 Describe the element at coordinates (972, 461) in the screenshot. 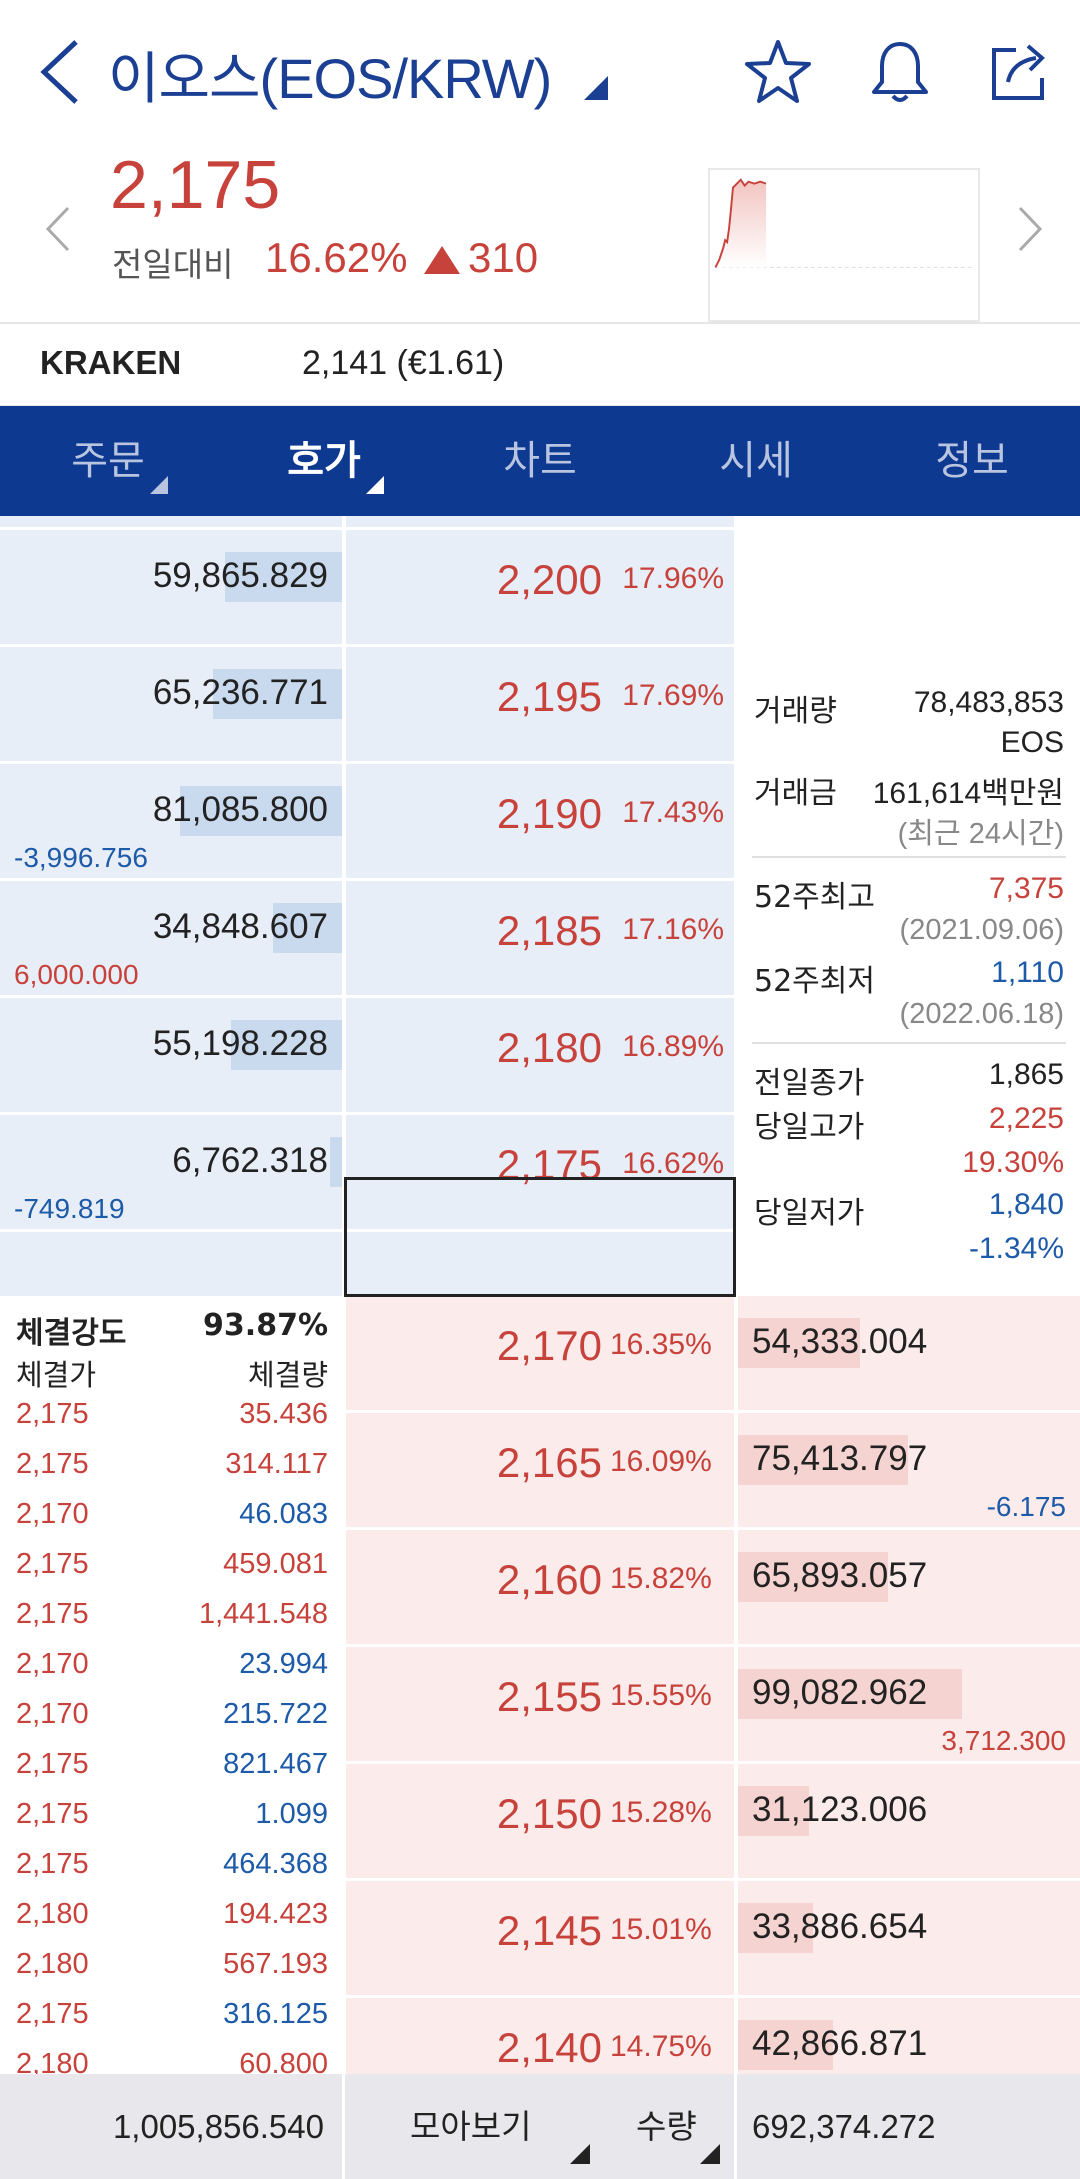

I see `tab-info: 정보` at that location.